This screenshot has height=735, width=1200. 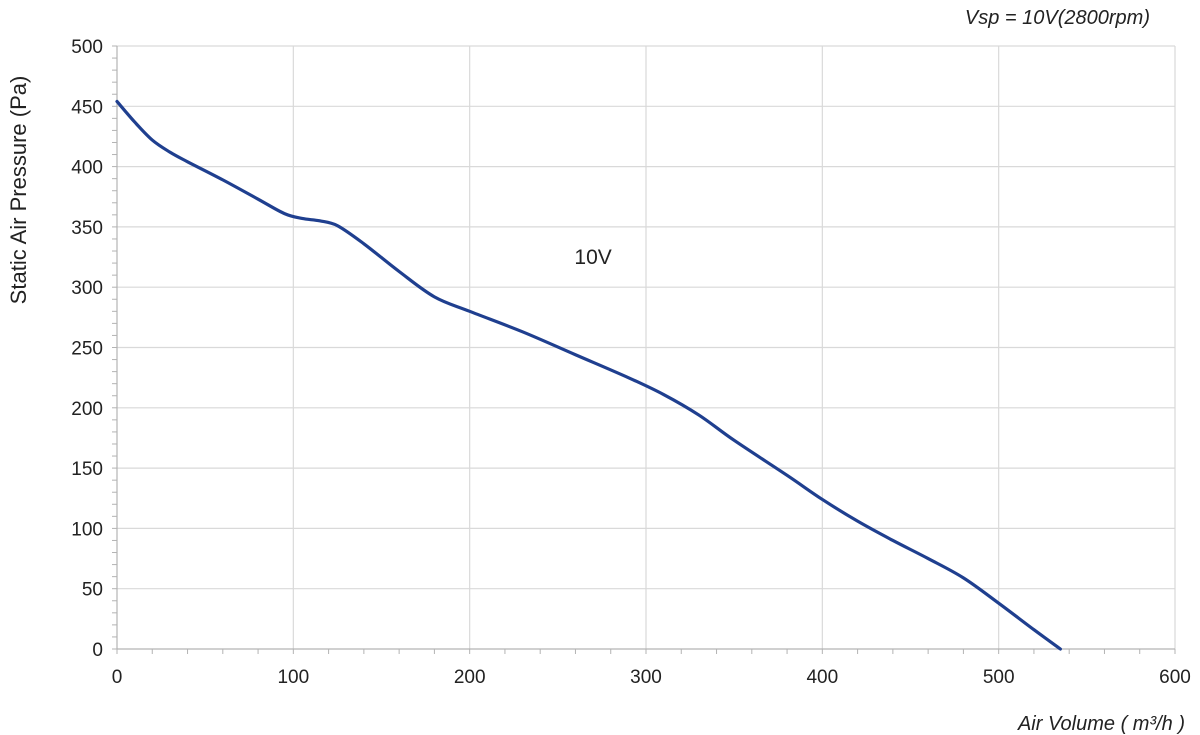 What do you see at coordinates (18, 190) in the screenshot?
I see `y-axis-title: Static Air Pressure (Pa)` at bounding box center [18, 190].